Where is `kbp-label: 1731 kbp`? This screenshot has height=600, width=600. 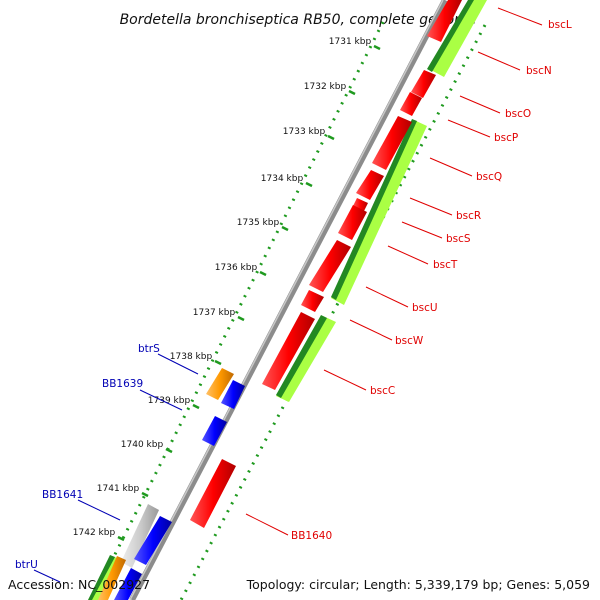
kbp-label: 1731 kbp is located at coordinates (350, 42).